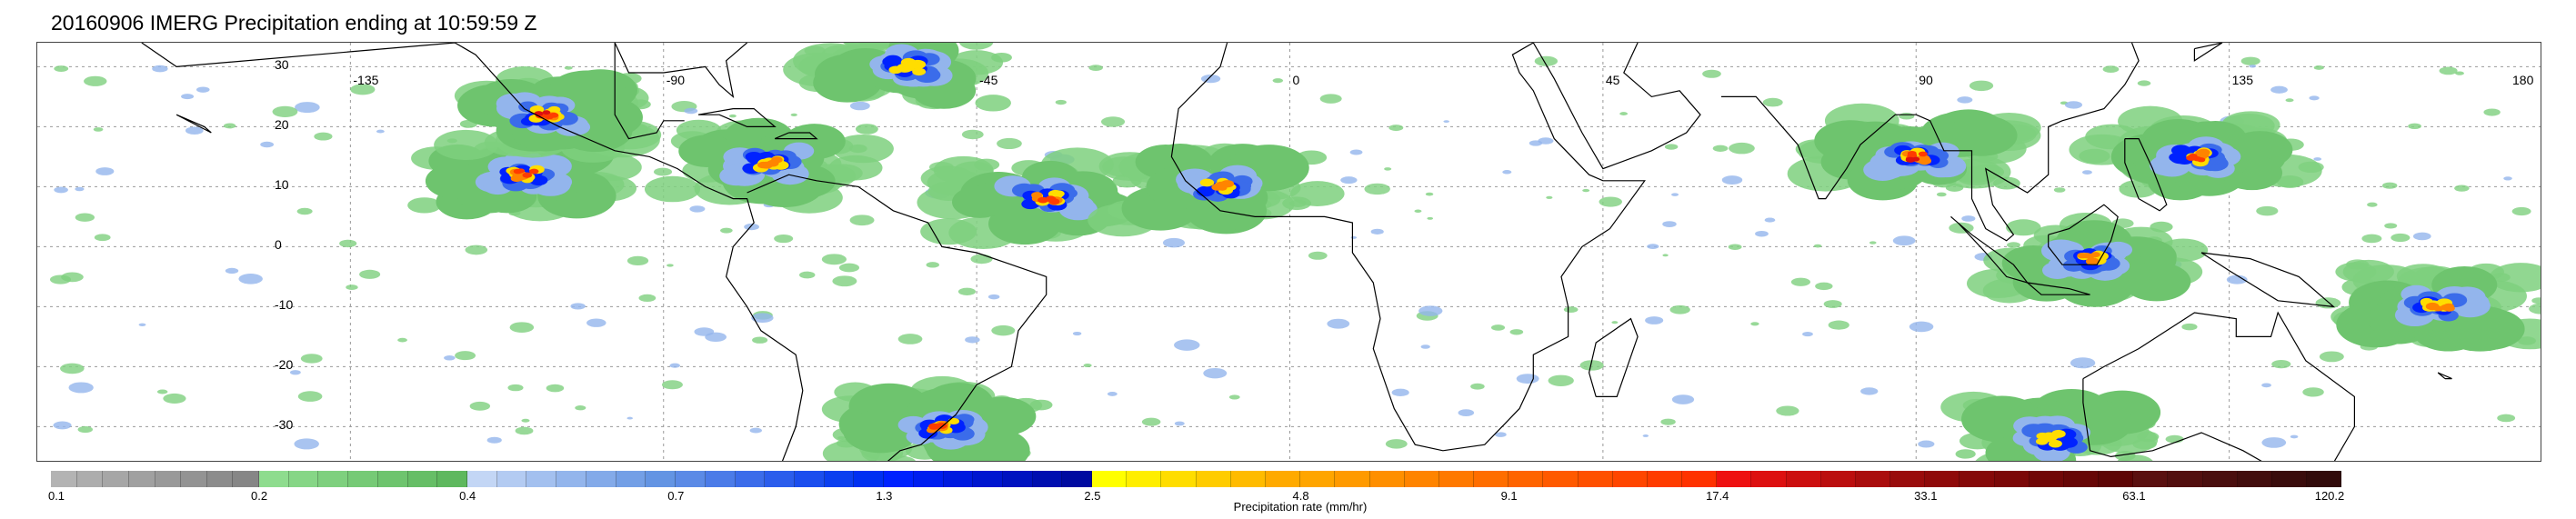 The width and height of the screenshot is (2576, 519). I want to click on colorbar-tick-label: 2.5, so click(1092, 496).